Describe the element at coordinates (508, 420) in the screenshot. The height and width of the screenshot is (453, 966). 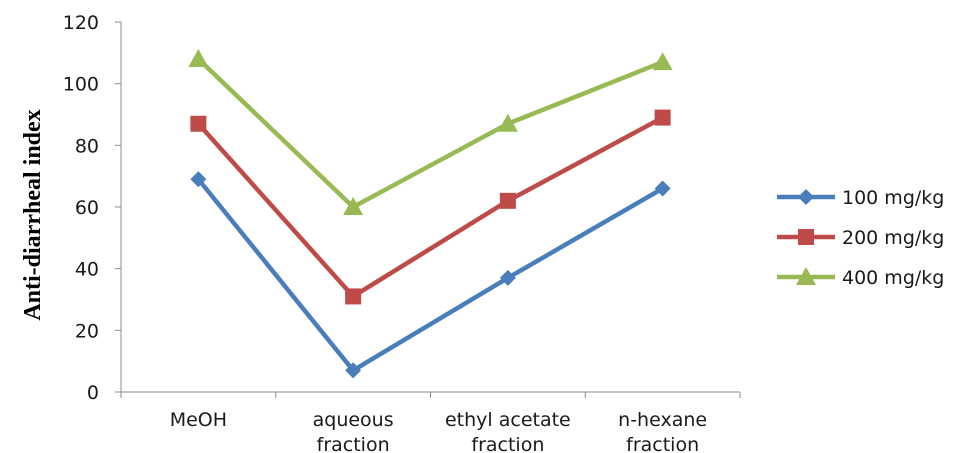
I see `x-tick-label-line: ethyl acetate` at that location.